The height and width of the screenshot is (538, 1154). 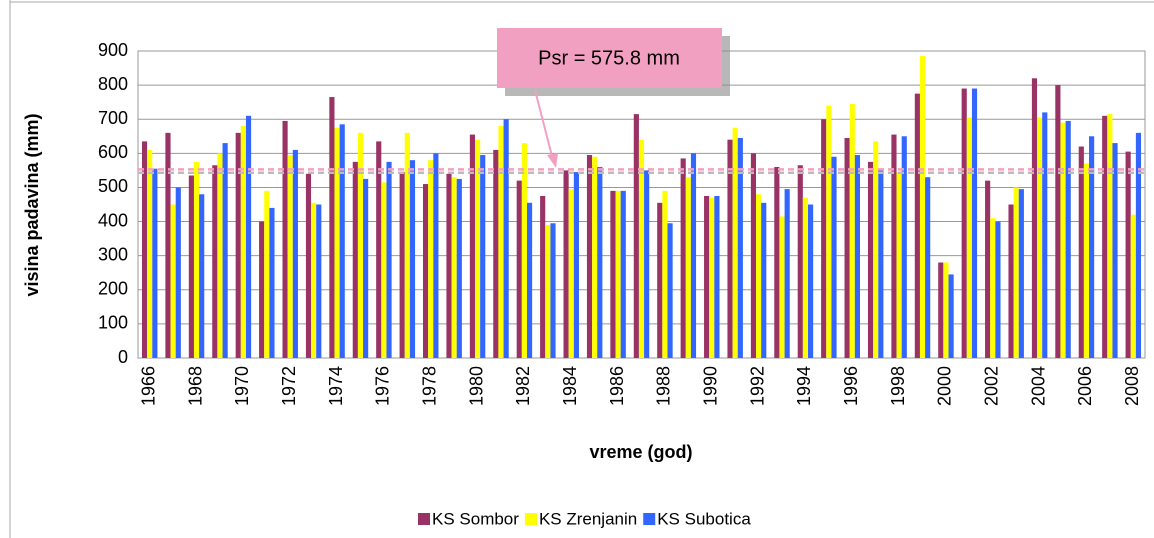 I want to click on x-axis-label: vreme (god), so click(x=640, y=452).